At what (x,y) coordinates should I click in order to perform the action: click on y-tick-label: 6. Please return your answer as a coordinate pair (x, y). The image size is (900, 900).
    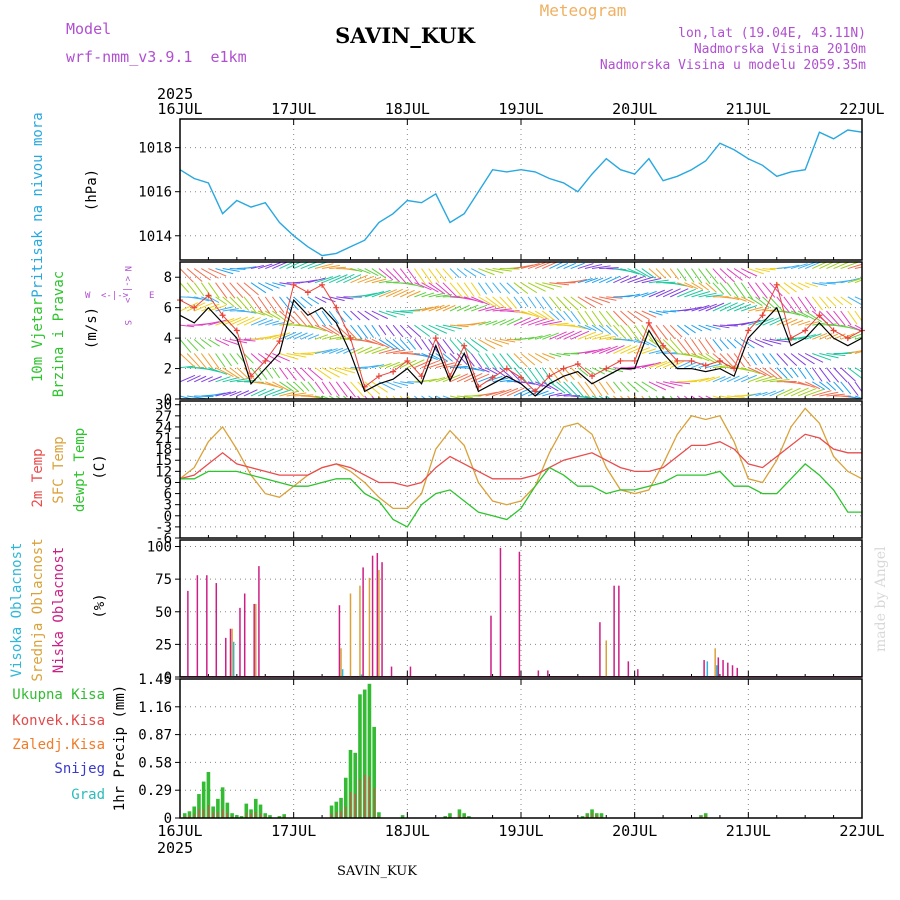
    Looking at the image, I should click on (168, 495).